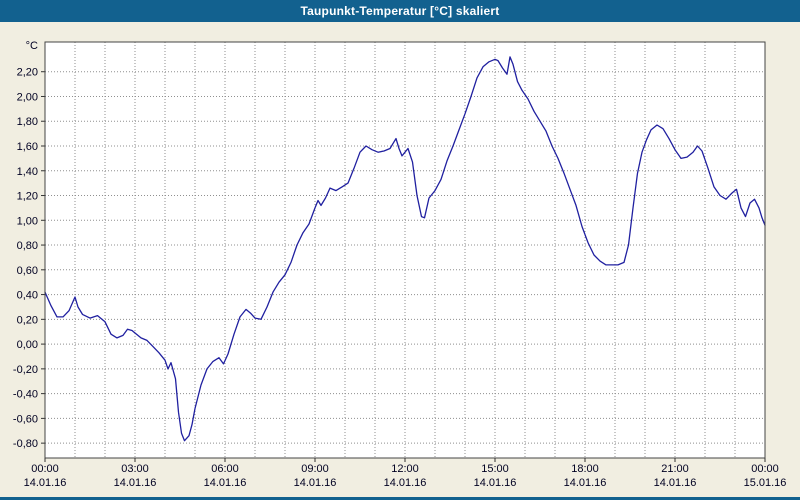  Describe the element at coordinates (25, 419) in the screenshot. I see `y-tick-label: -0,60` at that location.